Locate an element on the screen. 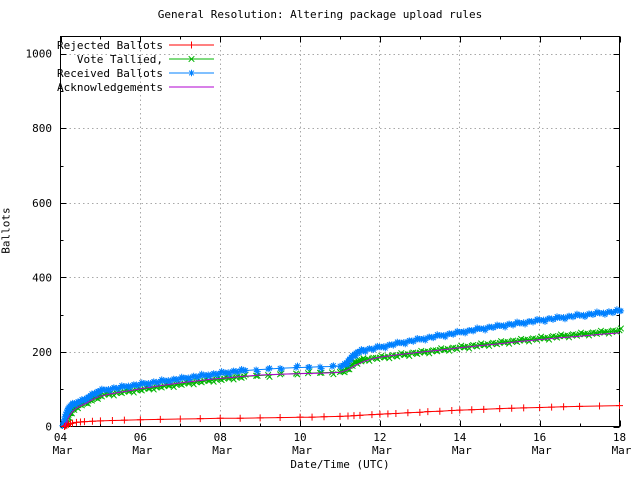 This screenshot has width=640, height=480. x-tick-label-day: 06 is located at coordinates (140, 437).